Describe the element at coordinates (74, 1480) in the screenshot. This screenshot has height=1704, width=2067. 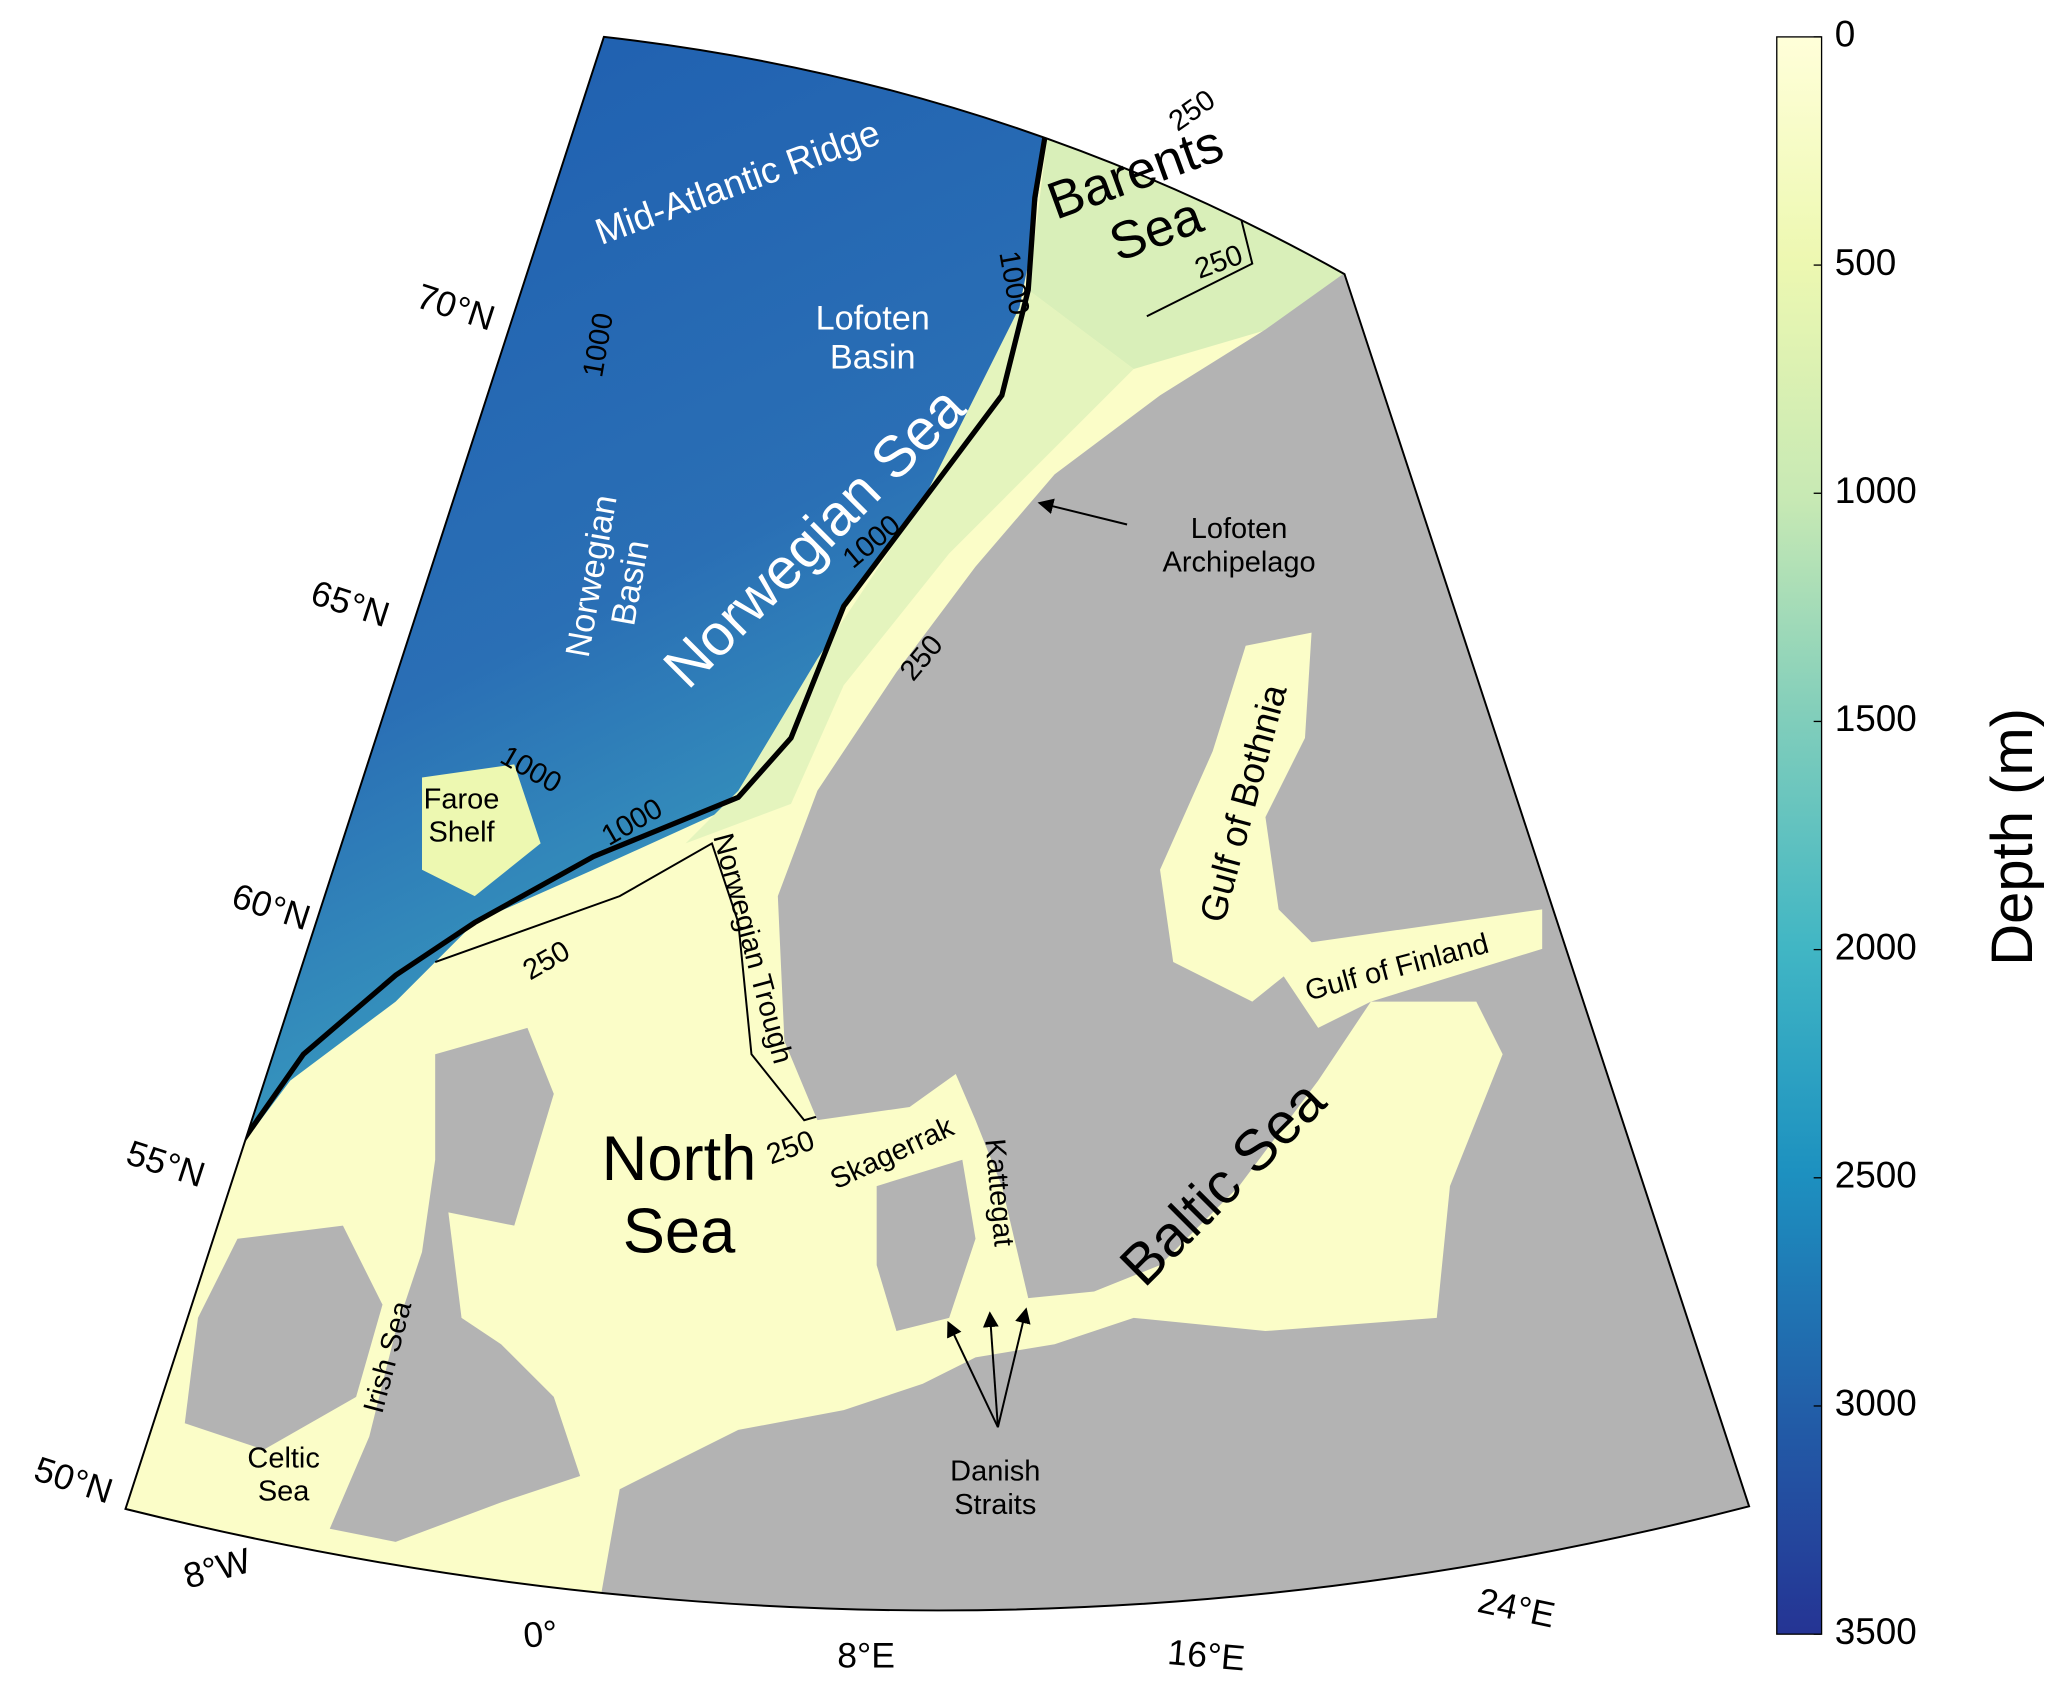
I see `latitude-label: 50°N` at that location.